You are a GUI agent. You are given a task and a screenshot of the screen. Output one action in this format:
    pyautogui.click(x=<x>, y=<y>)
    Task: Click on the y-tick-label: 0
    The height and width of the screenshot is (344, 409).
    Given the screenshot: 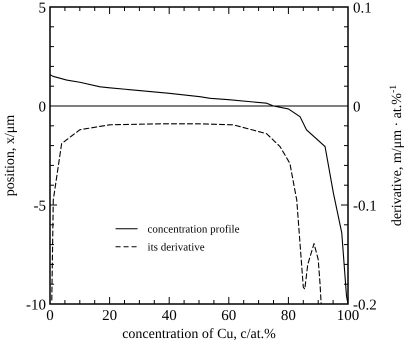 What is the action you would take?
    pyautogui.click(x=42, y=107)
    